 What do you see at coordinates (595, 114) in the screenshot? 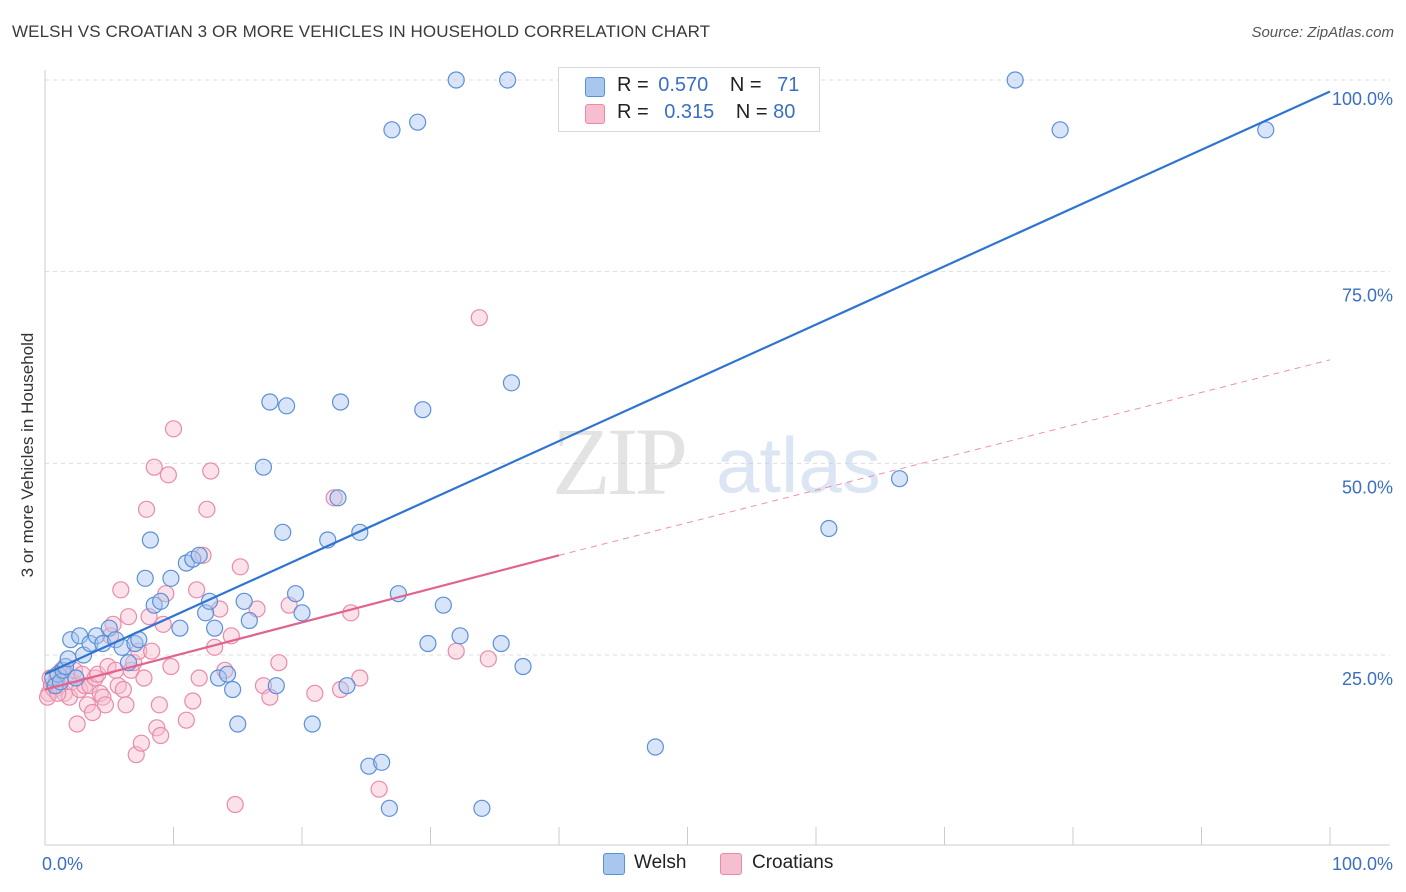
I see `croatians-swatch` at bounding box center [595, 114].